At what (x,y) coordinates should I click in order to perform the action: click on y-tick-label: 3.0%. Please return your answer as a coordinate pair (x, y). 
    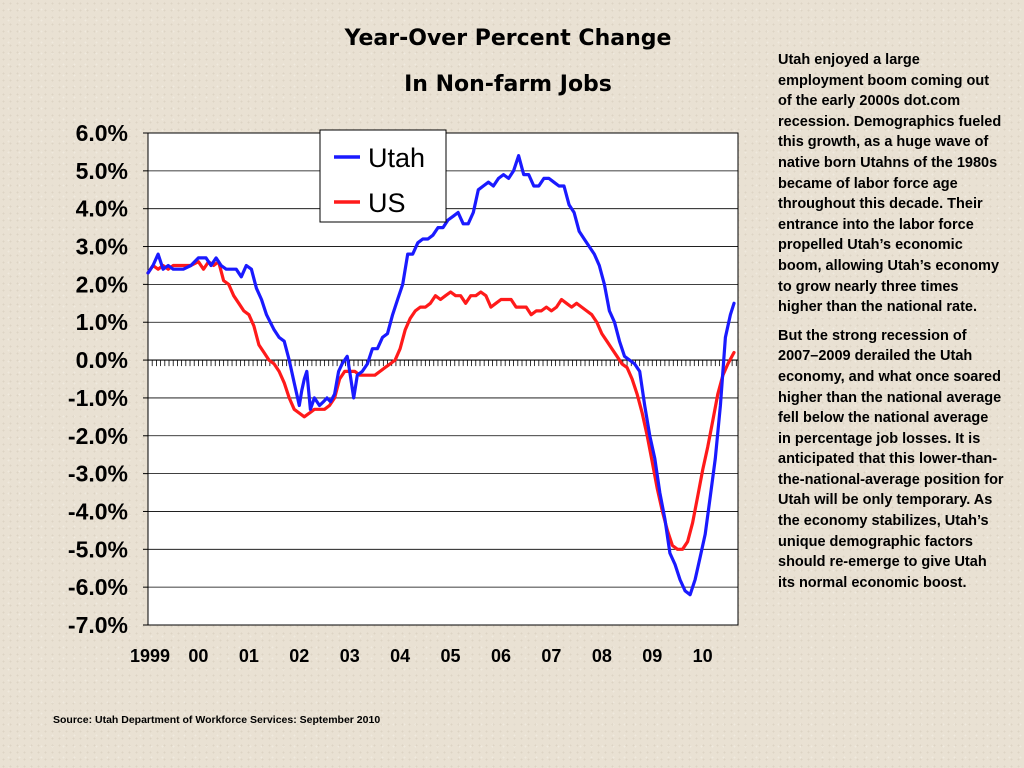
    Looking at the image, I should click on (102, 247).